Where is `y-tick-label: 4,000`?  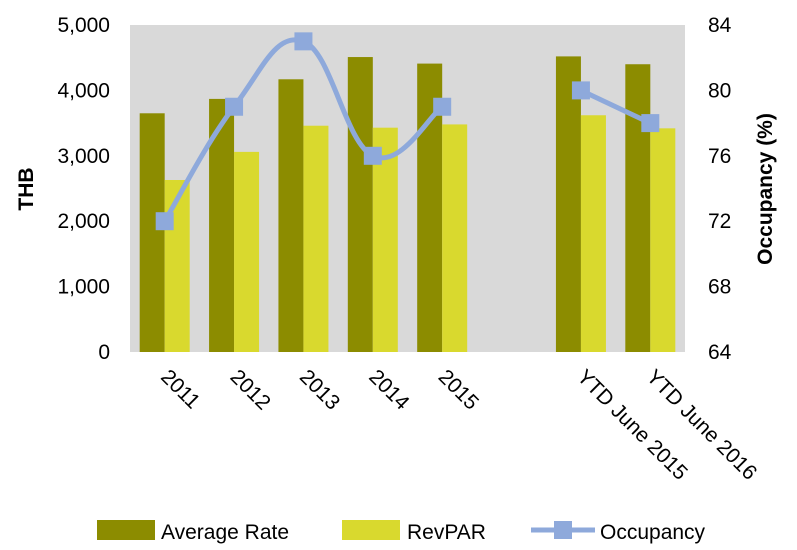
y-tick-label: 4,000 is located at coordinates (83, 90).